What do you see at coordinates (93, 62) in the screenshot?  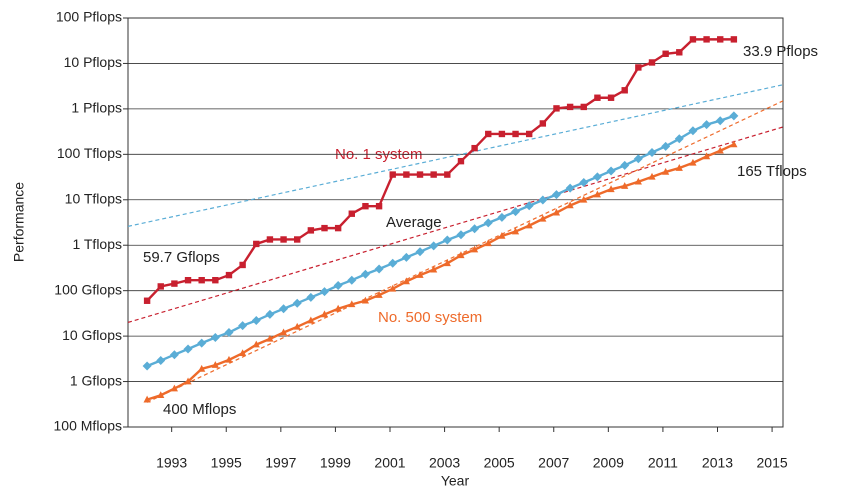 I see `y-tick-label: 10 Pflops` at bounding box center [93, 62].